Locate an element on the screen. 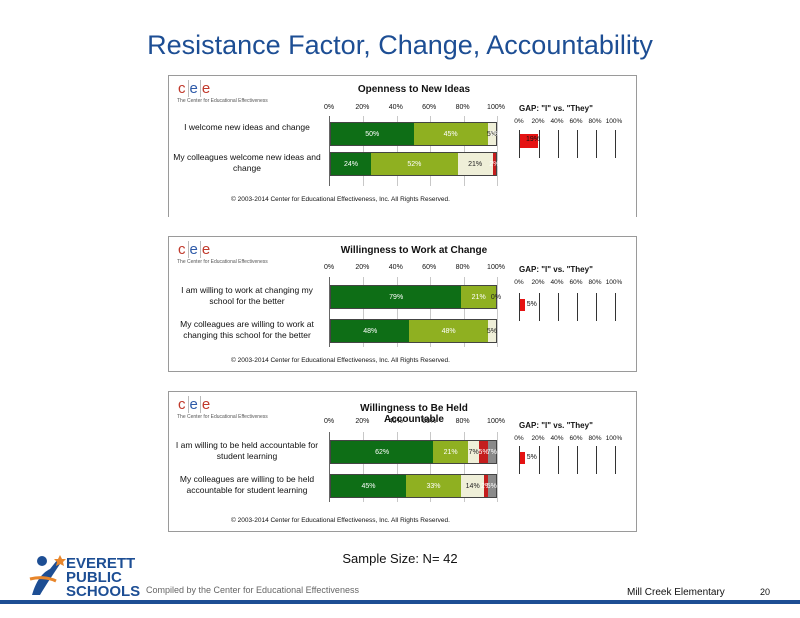 The image size is (800, 618). x-tick-label: 80% is located at coordinates (462, 267).